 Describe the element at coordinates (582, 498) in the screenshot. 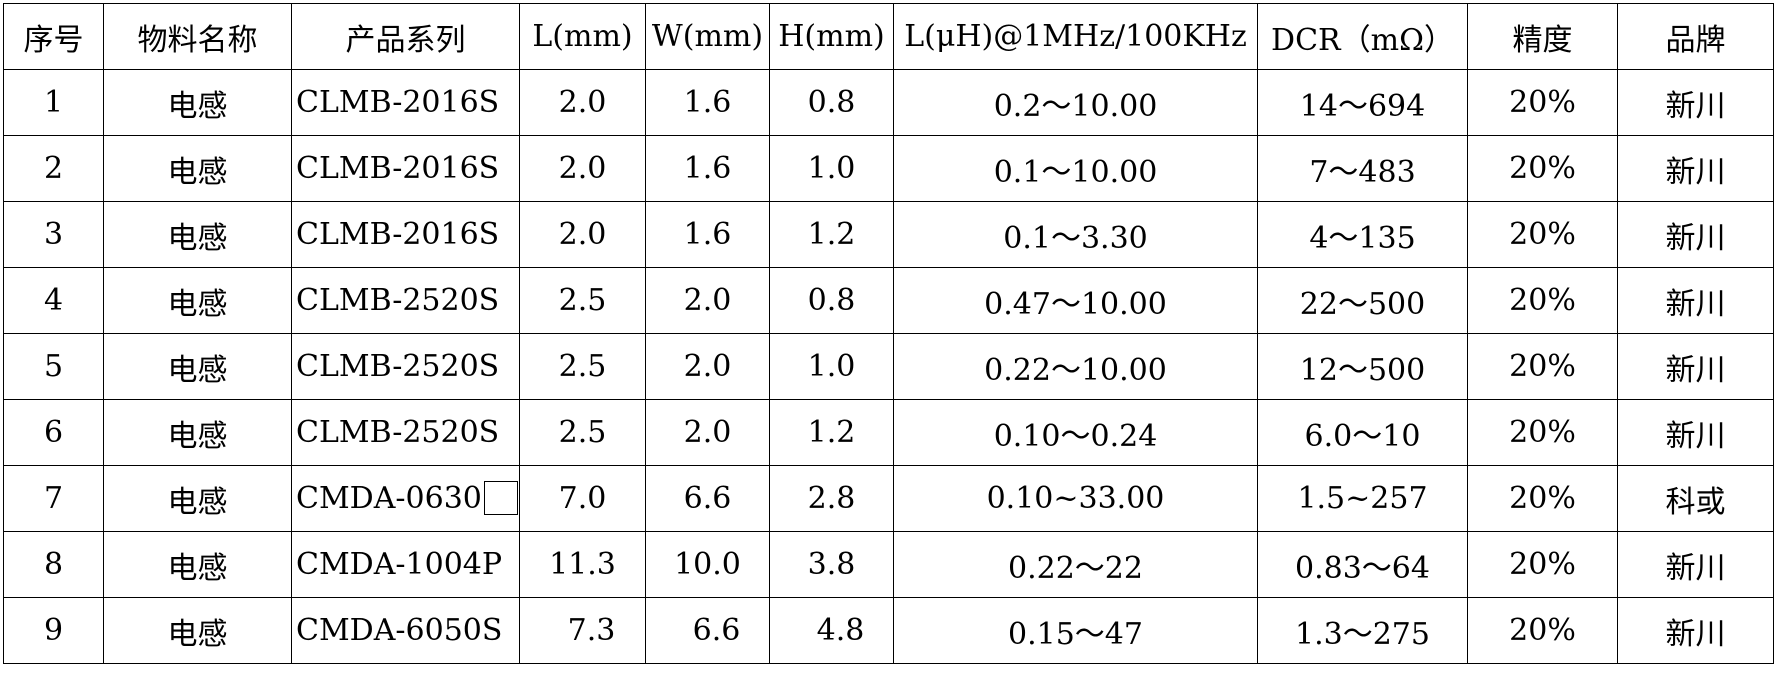

I see `cell-length: 7.0` at that location.